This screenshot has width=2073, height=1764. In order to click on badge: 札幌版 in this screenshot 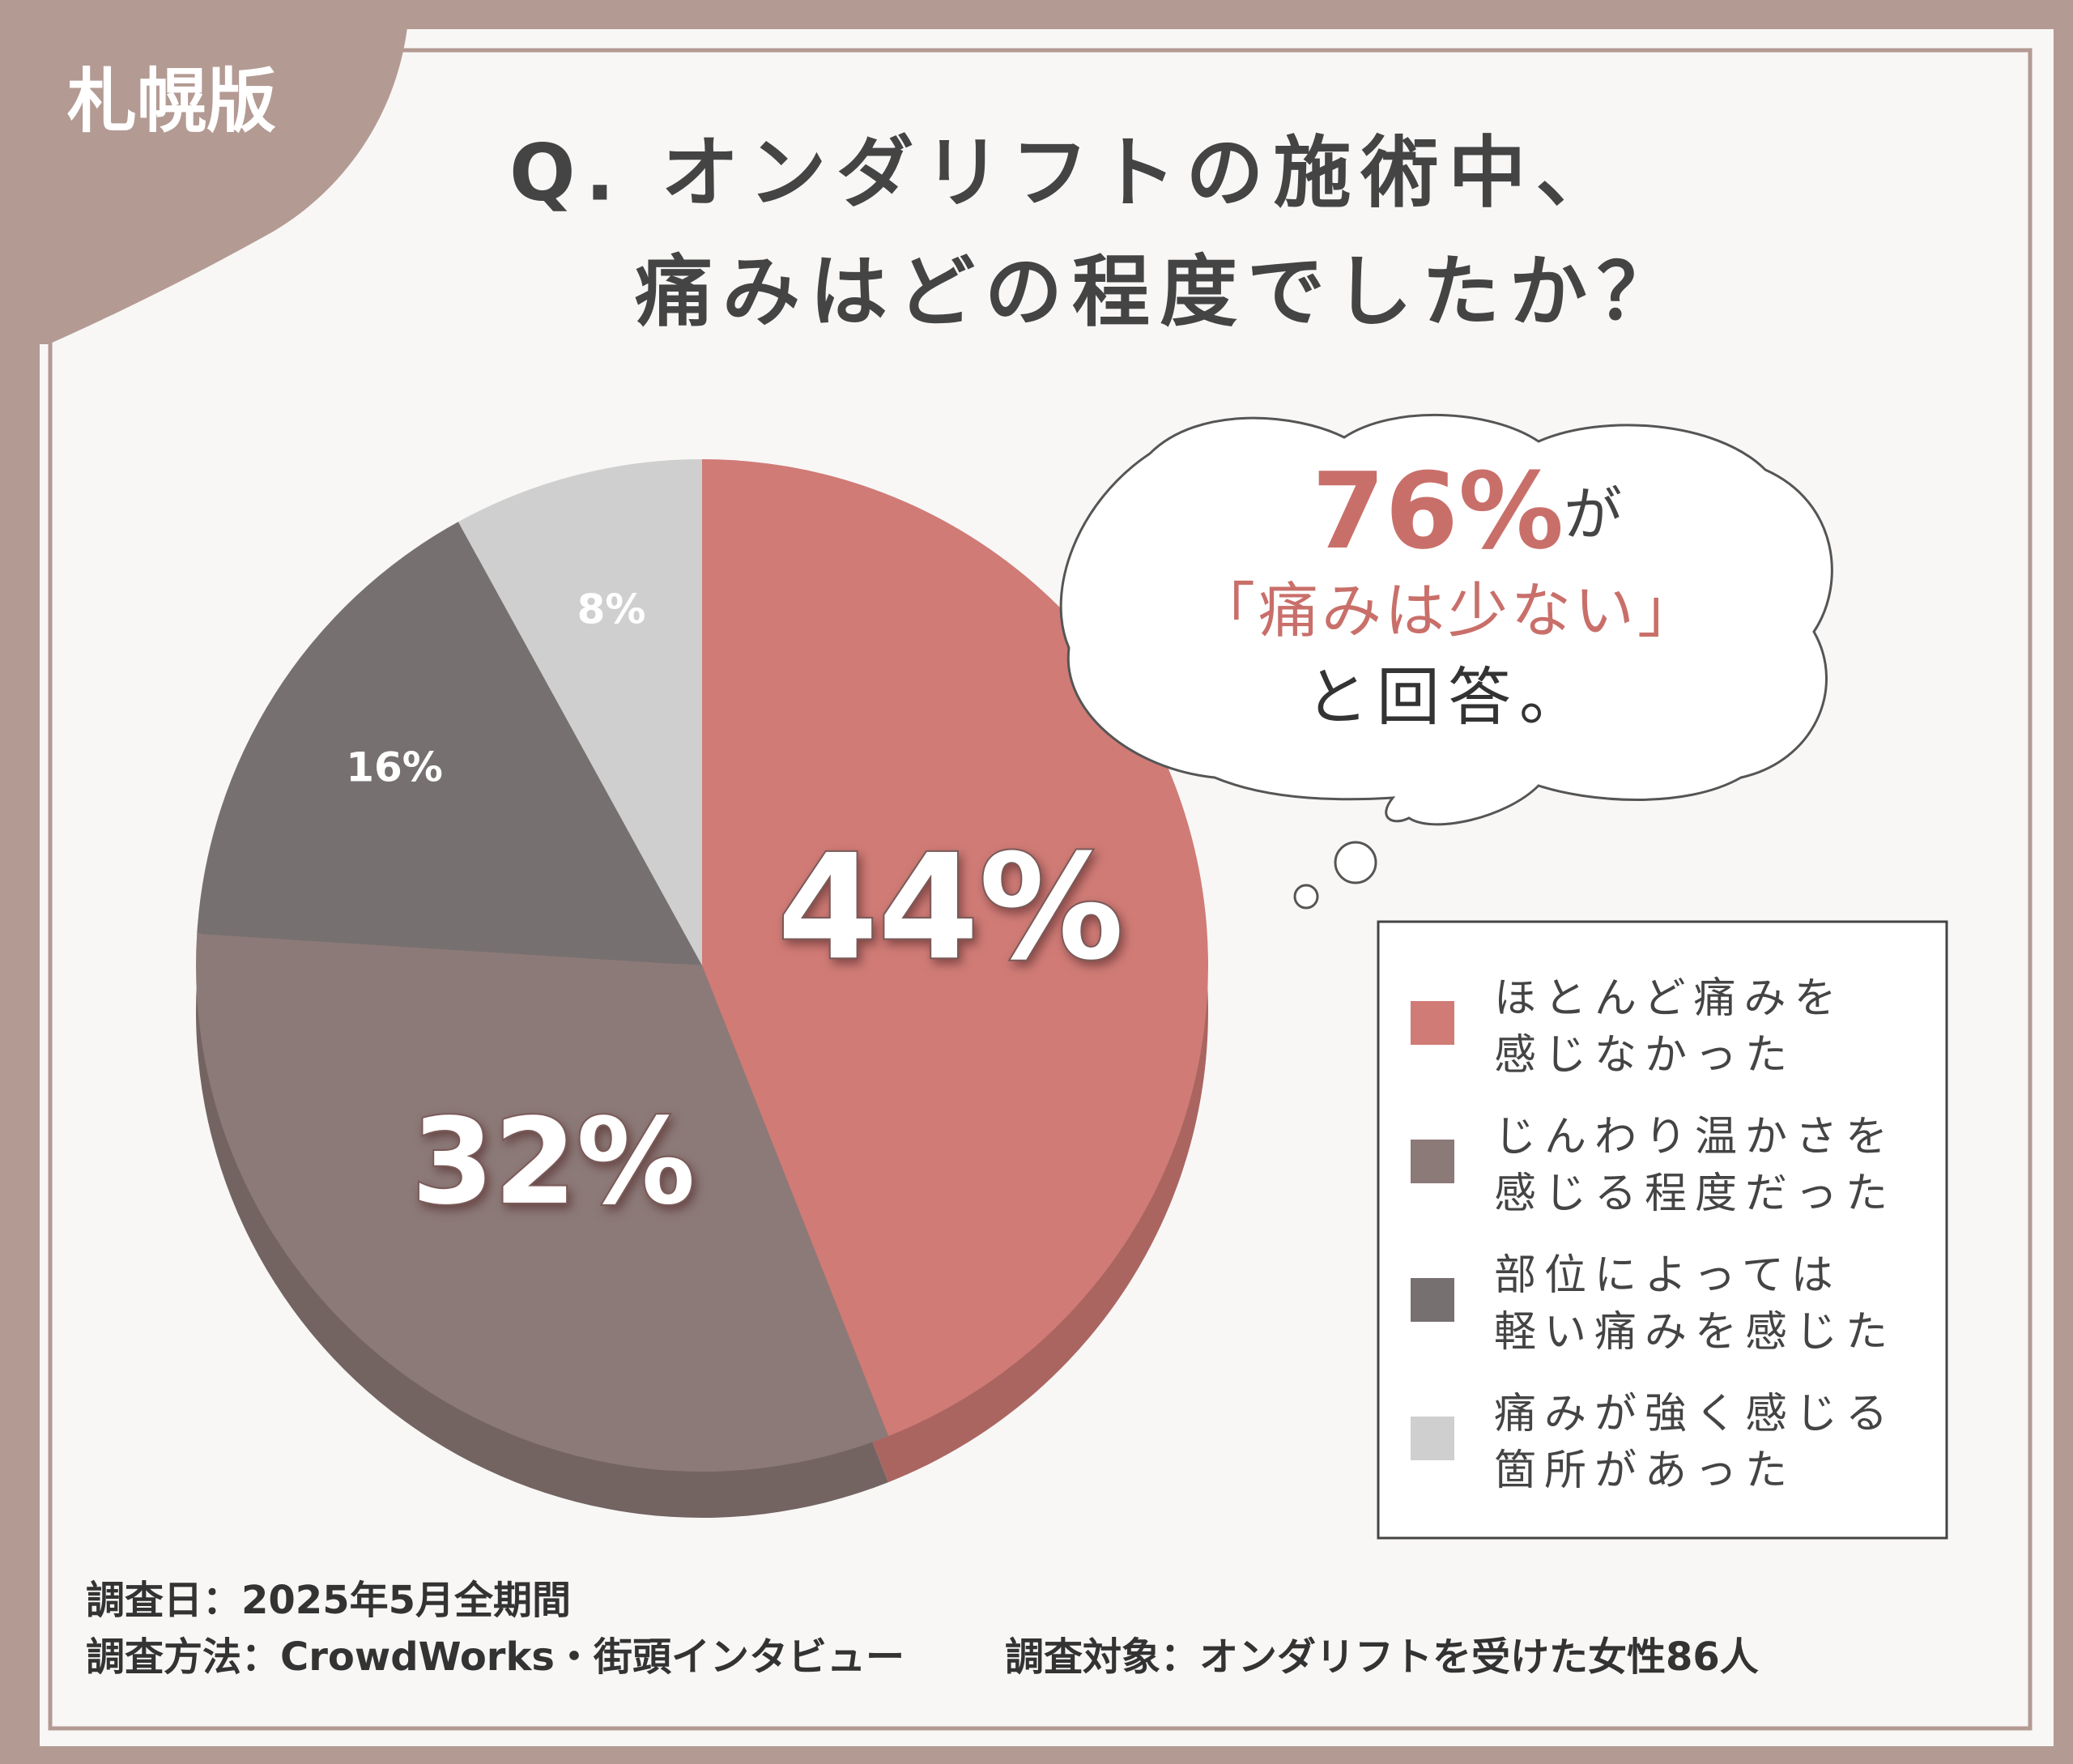, I will do `click(171, 101)`.